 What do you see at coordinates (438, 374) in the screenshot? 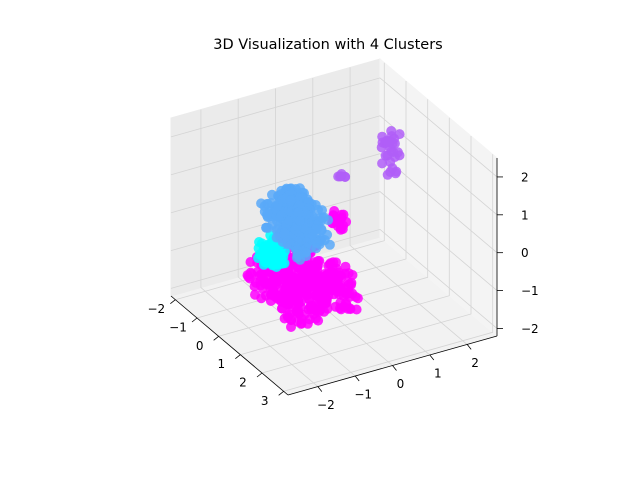
I see `y-tick-label: 1` at bounding box center [438, 374].